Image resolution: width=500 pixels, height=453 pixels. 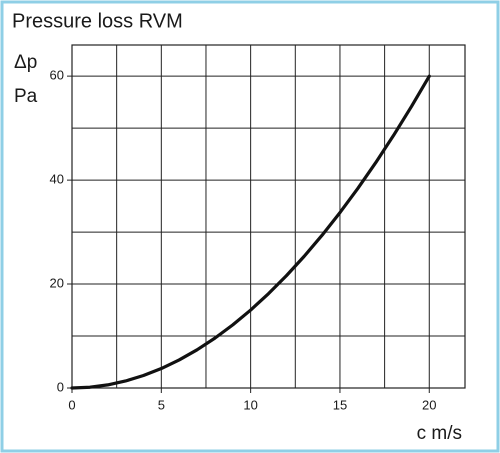 What do you see at coordinates (57, 282) in the screenshot?
I see `y-tick-label: 20` at bounding box center [57, 282].